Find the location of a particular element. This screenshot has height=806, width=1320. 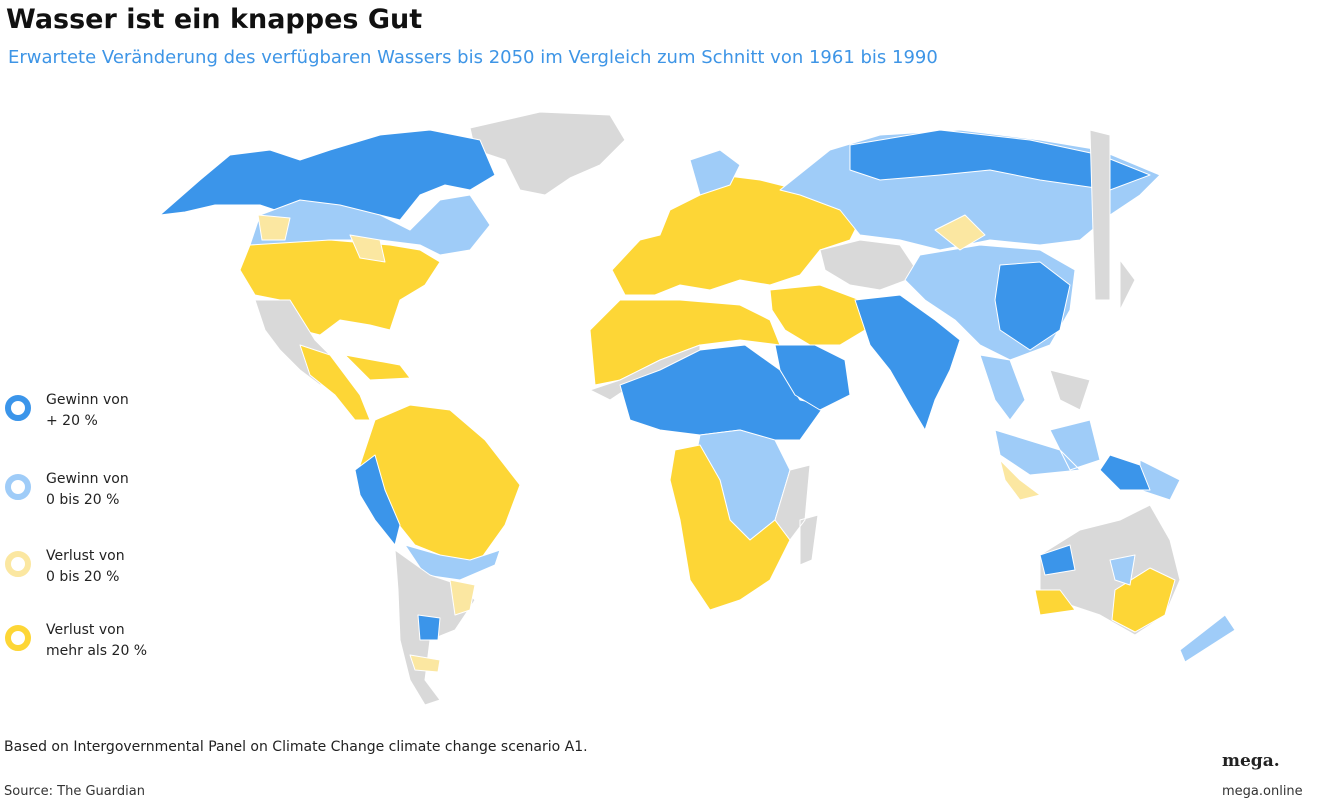

title: Wasser ist ein knappes Gut is located at coordinates (214, 19).